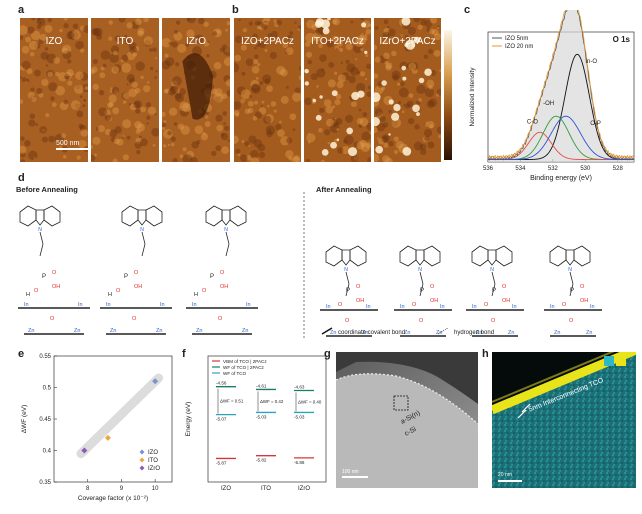 This screenshot has height=514, width=642. What do you see at coordinates (154, 469) in the screenshot?
I see `legend-label: IZrO` at bounding box center [154, 469].